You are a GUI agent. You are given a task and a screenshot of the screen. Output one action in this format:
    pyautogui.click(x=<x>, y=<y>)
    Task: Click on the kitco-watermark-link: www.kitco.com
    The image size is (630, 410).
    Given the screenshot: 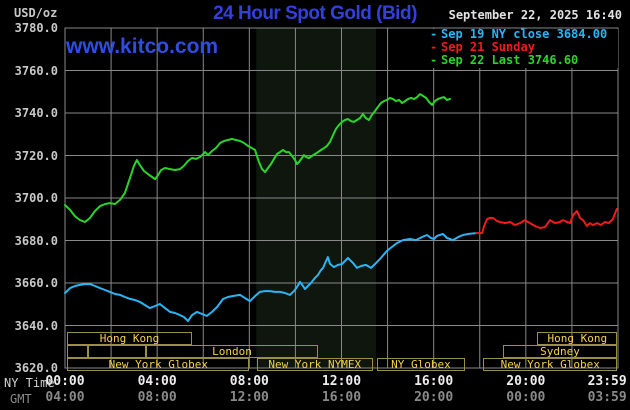 What is the action you would take?
    pyautogui.click(x=142, y=46)
    